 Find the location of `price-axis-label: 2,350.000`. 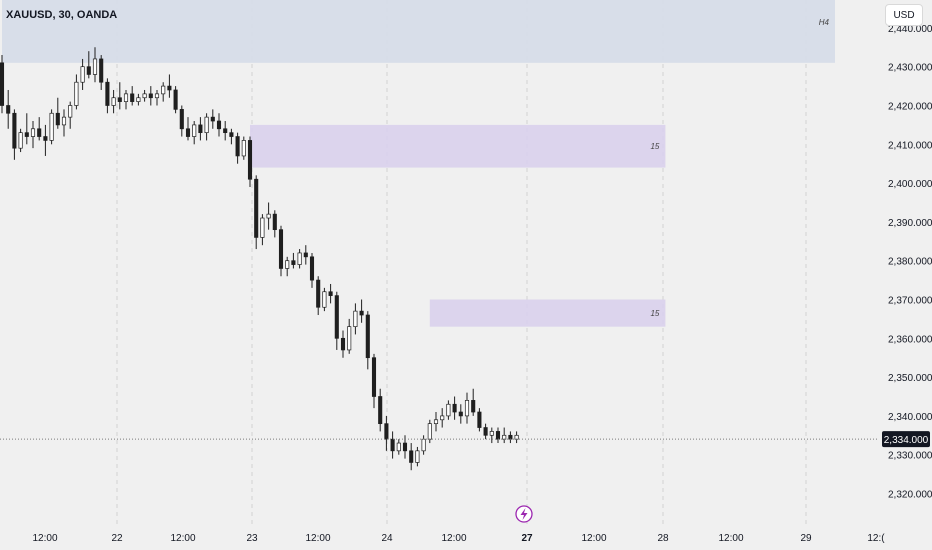

price-axis-label: 2,350.000 is located at coordinates (910, 378).